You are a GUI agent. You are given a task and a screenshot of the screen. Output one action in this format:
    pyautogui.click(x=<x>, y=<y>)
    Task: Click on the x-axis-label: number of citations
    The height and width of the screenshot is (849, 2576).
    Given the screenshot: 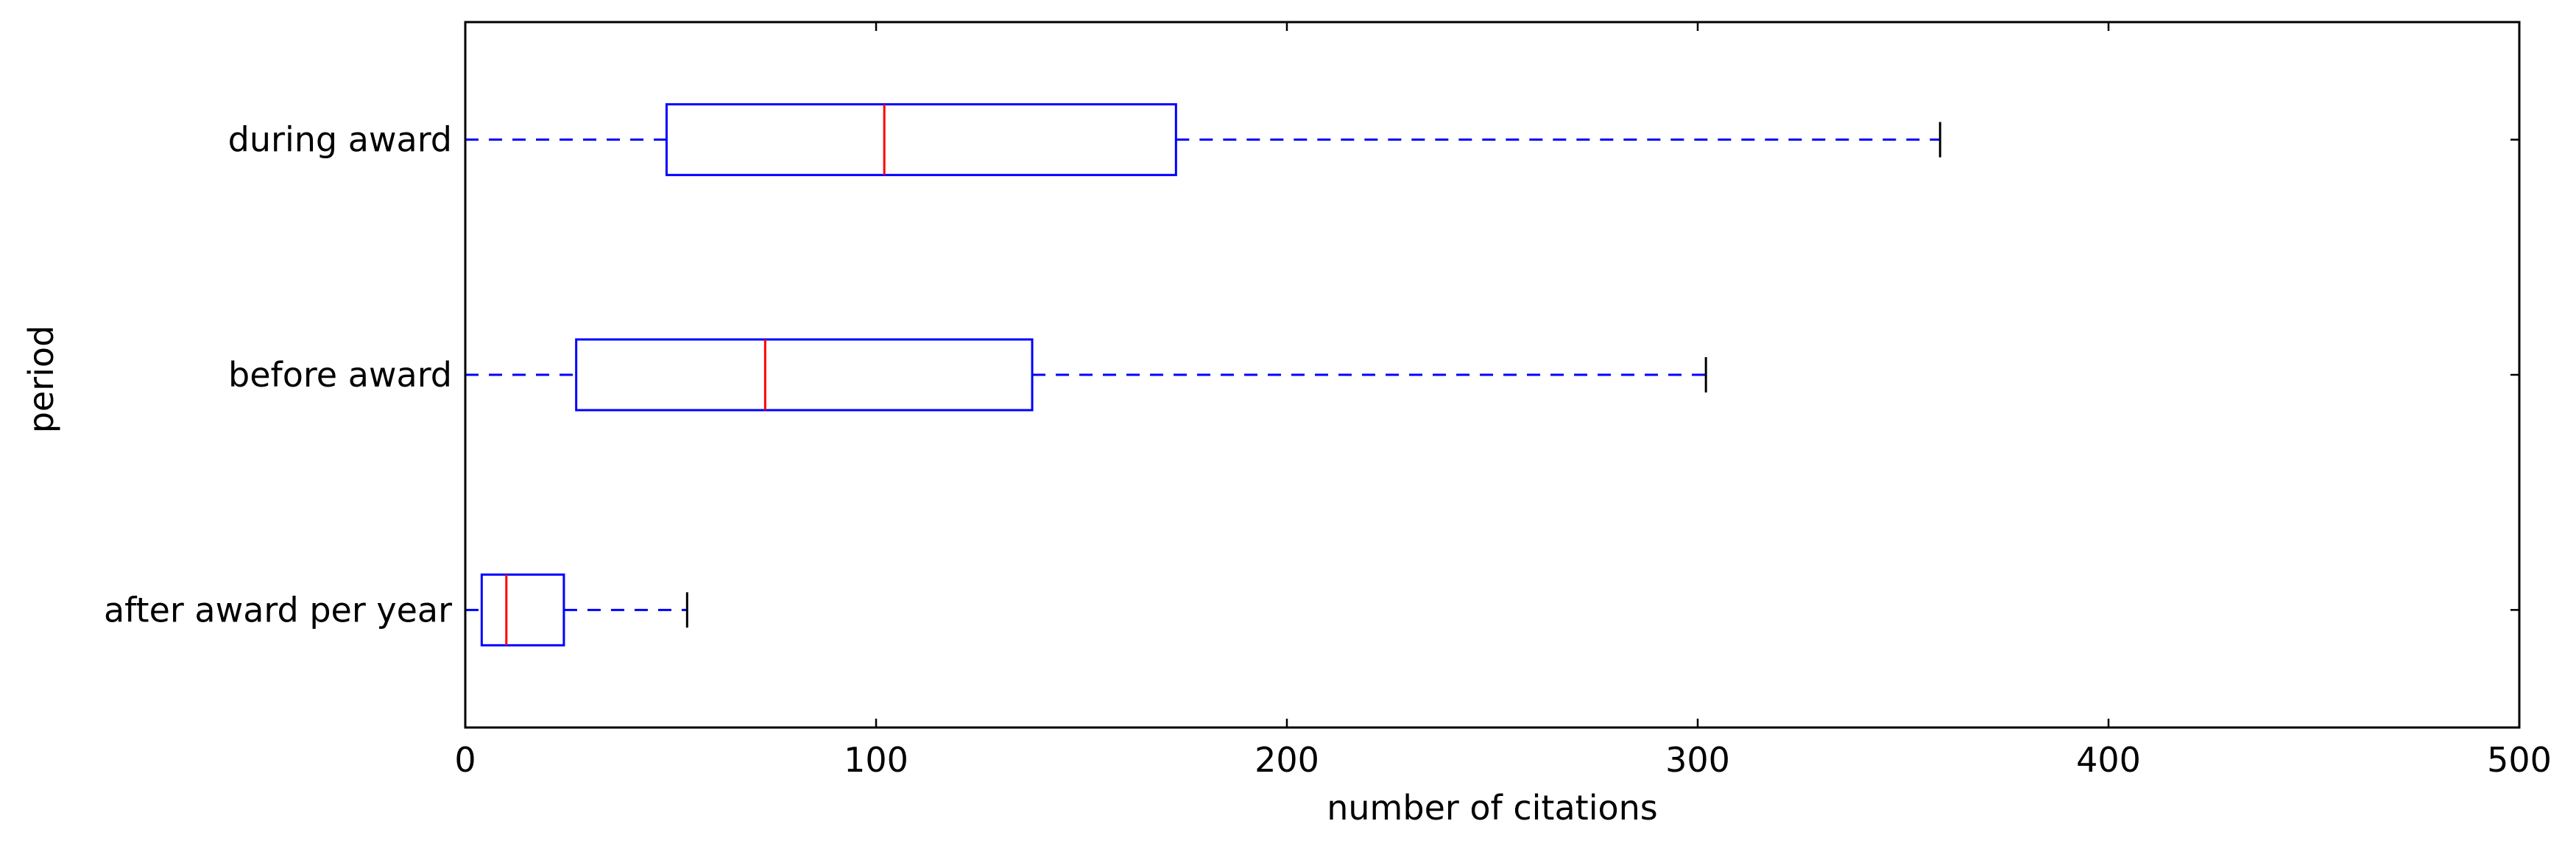 What is the action you would take?
    pyautogui.click(x=1492, y=808)
    